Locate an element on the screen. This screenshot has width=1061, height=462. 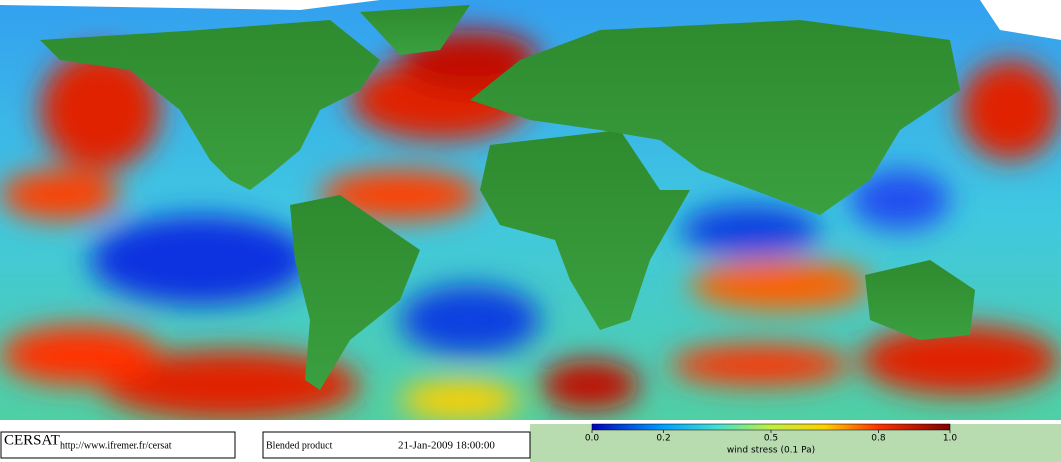
antarctica is located at coordinates (795, 443).